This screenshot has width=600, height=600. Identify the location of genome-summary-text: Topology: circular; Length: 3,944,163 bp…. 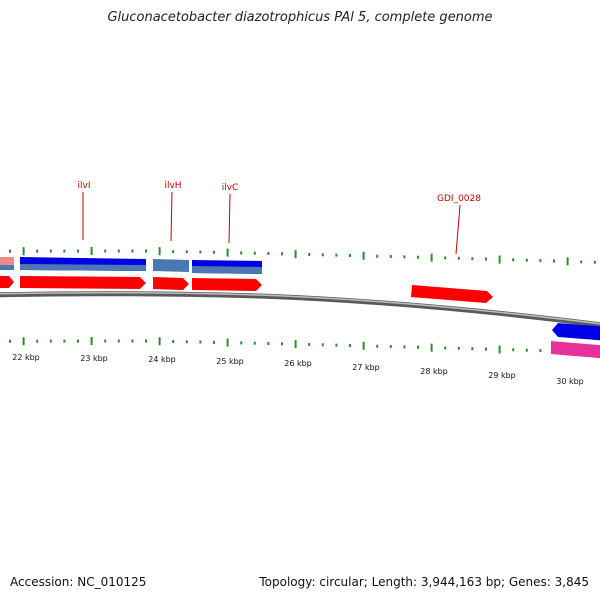
(424, 582).